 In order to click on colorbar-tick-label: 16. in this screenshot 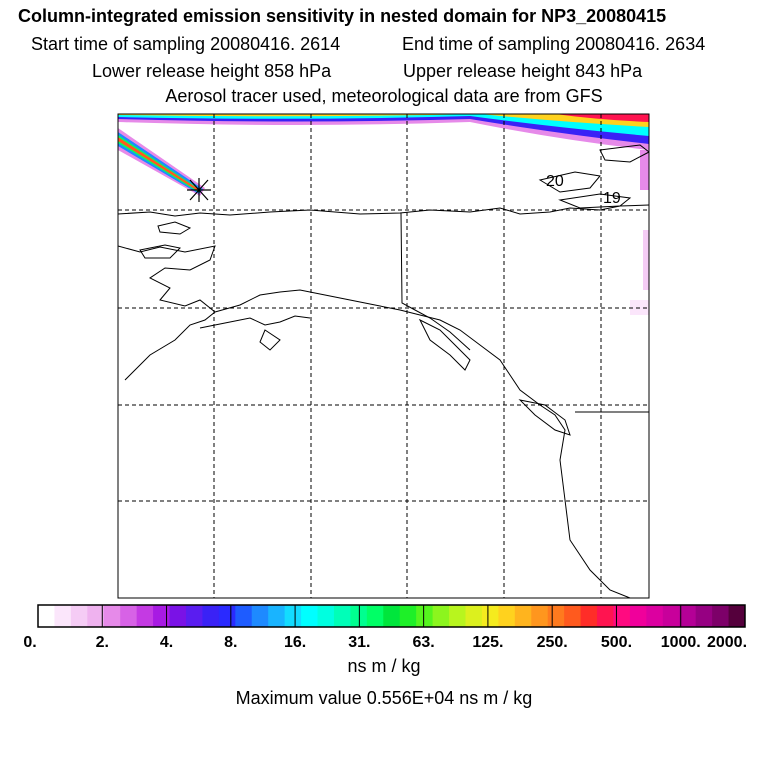, I will do `click(295, 642)`.